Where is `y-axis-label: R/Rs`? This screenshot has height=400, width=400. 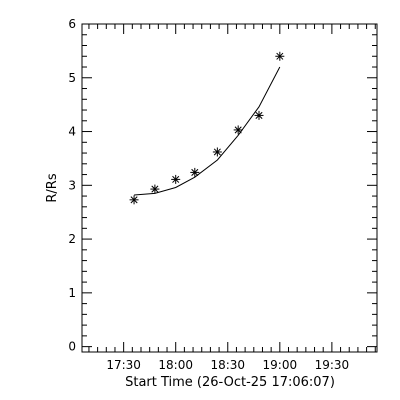 y-axis-label: R/Rs is located at coordinates (52, 187).